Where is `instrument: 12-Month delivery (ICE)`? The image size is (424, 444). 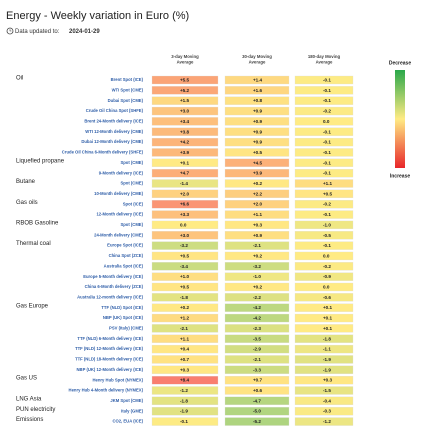 instrument: 12-Month delivery (ICE) is located at coordinates (119, 214).